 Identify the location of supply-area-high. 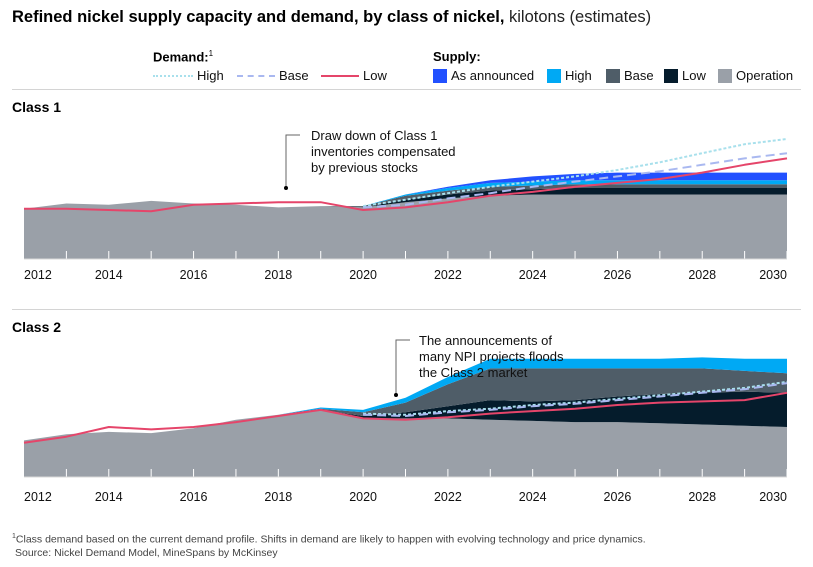
(405, 399).